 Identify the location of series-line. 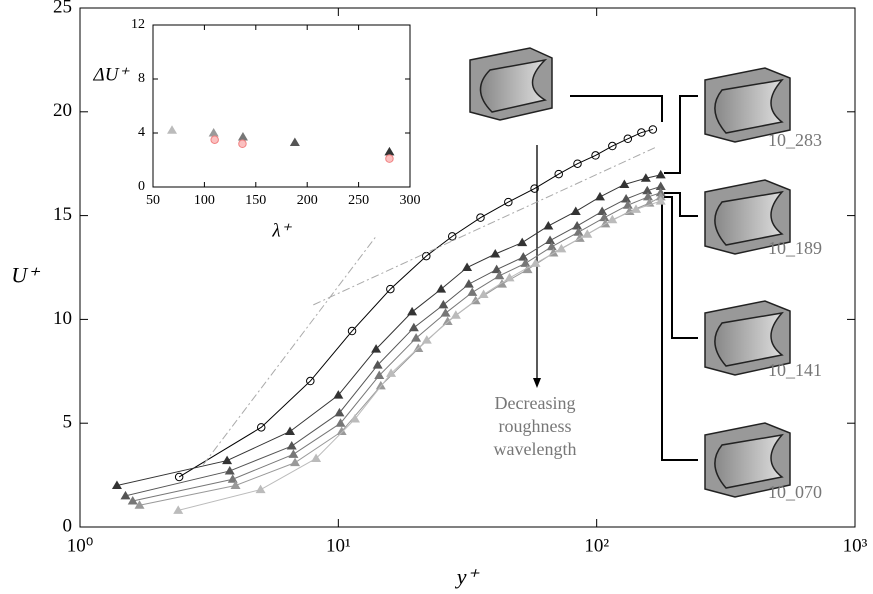
(485, 226).